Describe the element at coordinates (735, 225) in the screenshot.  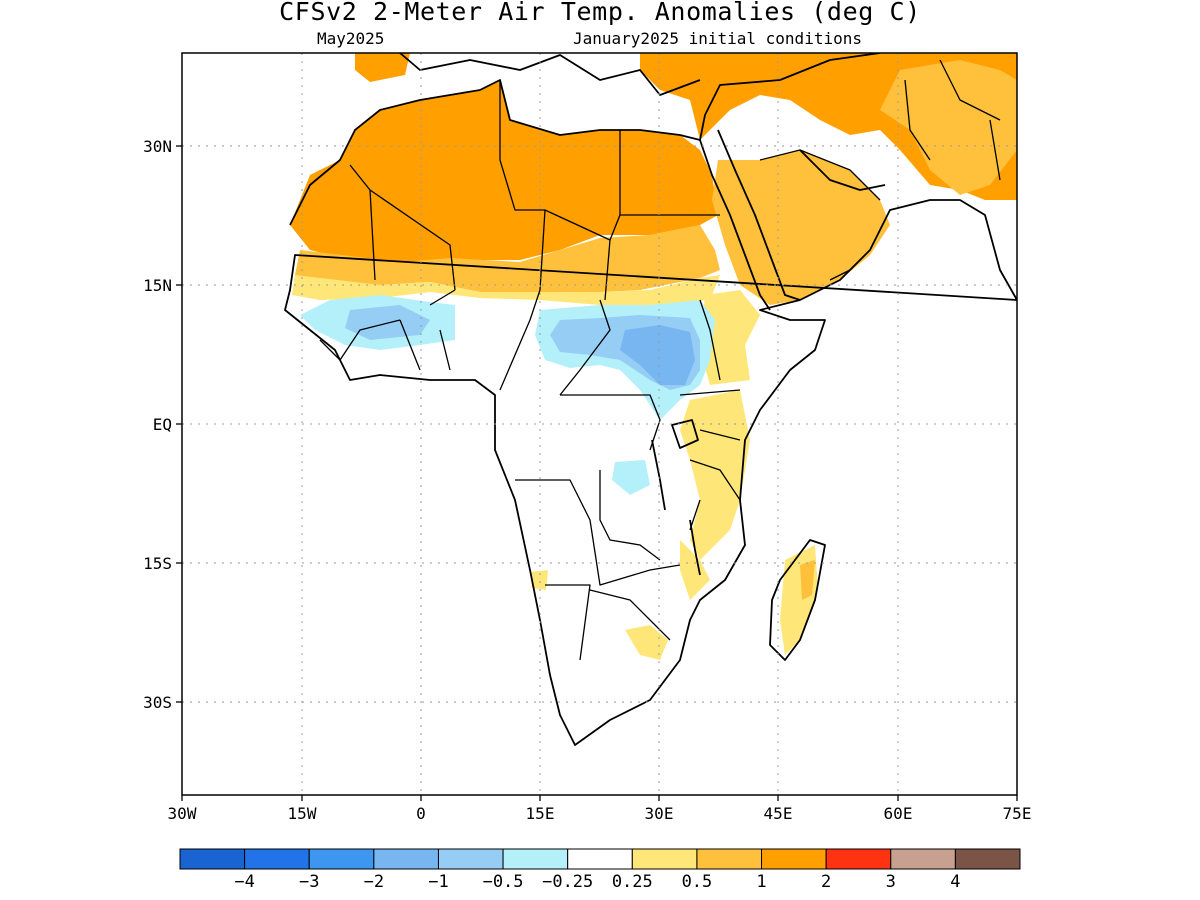
I see `red-sea-coast` at that location.